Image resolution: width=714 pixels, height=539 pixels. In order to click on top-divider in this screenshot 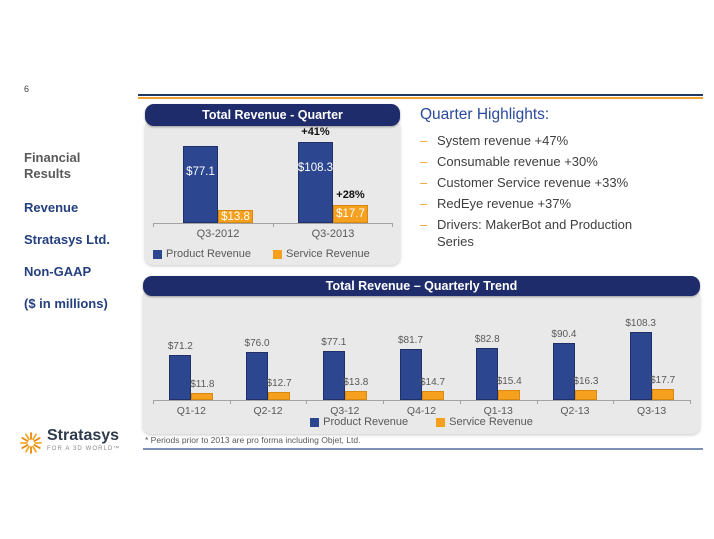, I will do `click(420, 96)`.